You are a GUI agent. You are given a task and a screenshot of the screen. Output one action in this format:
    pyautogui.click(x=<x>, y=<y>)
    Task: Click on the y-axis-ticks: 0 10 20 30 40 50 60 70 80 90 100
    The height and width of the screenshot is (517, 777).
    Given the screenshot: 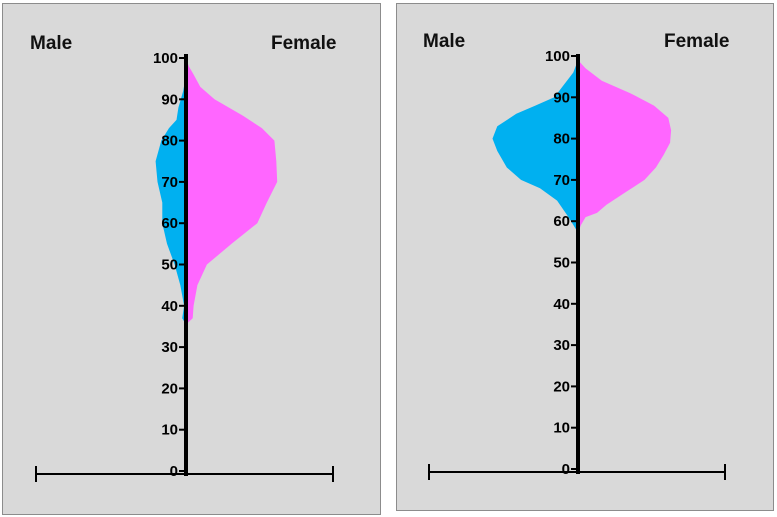 What is the action you would take?
    pyautogui.click(x=169, y=265)
    